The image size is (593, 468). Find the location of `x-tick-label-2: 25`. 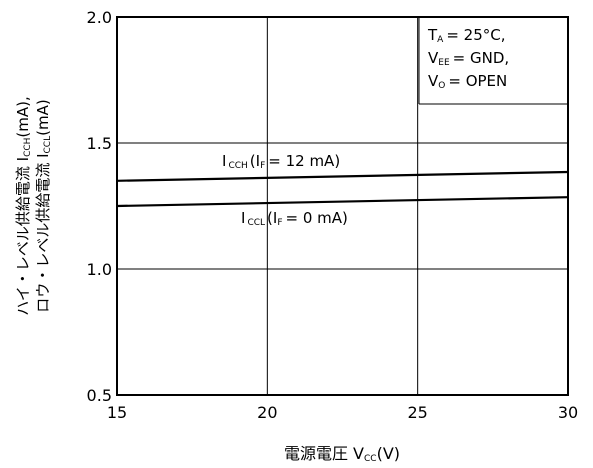

x-tick-label-2: 25 is located at coordinates (417, 412).